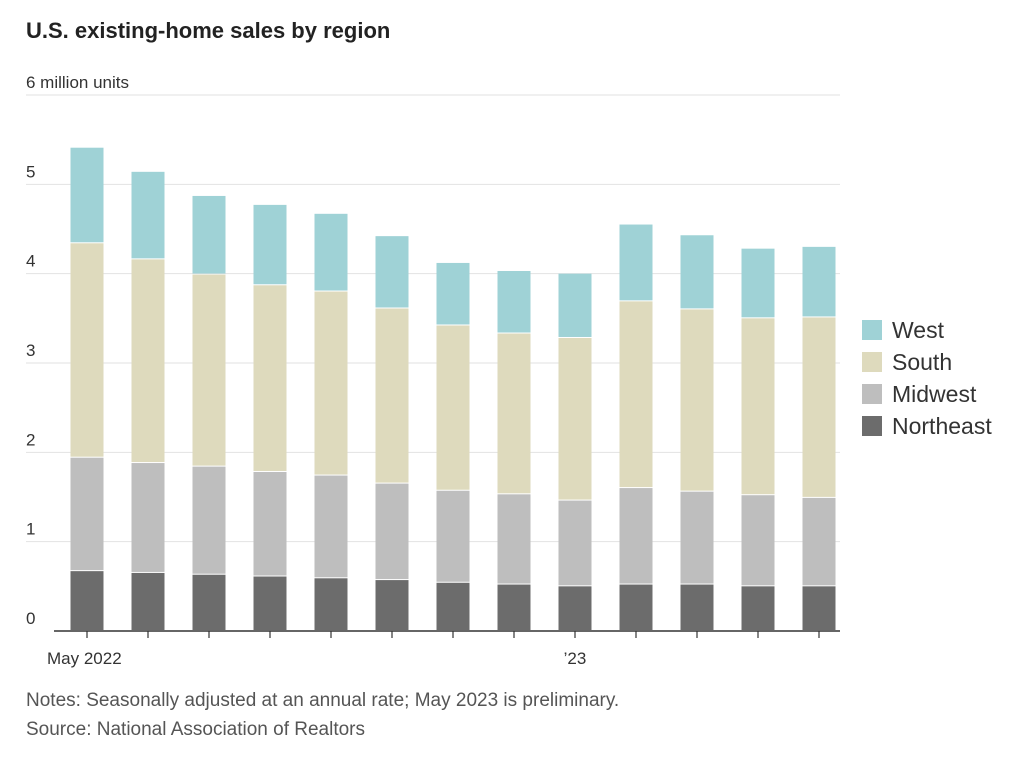  I want to click on chart-legend: West South Midwest Northeast, so click(927, 378).